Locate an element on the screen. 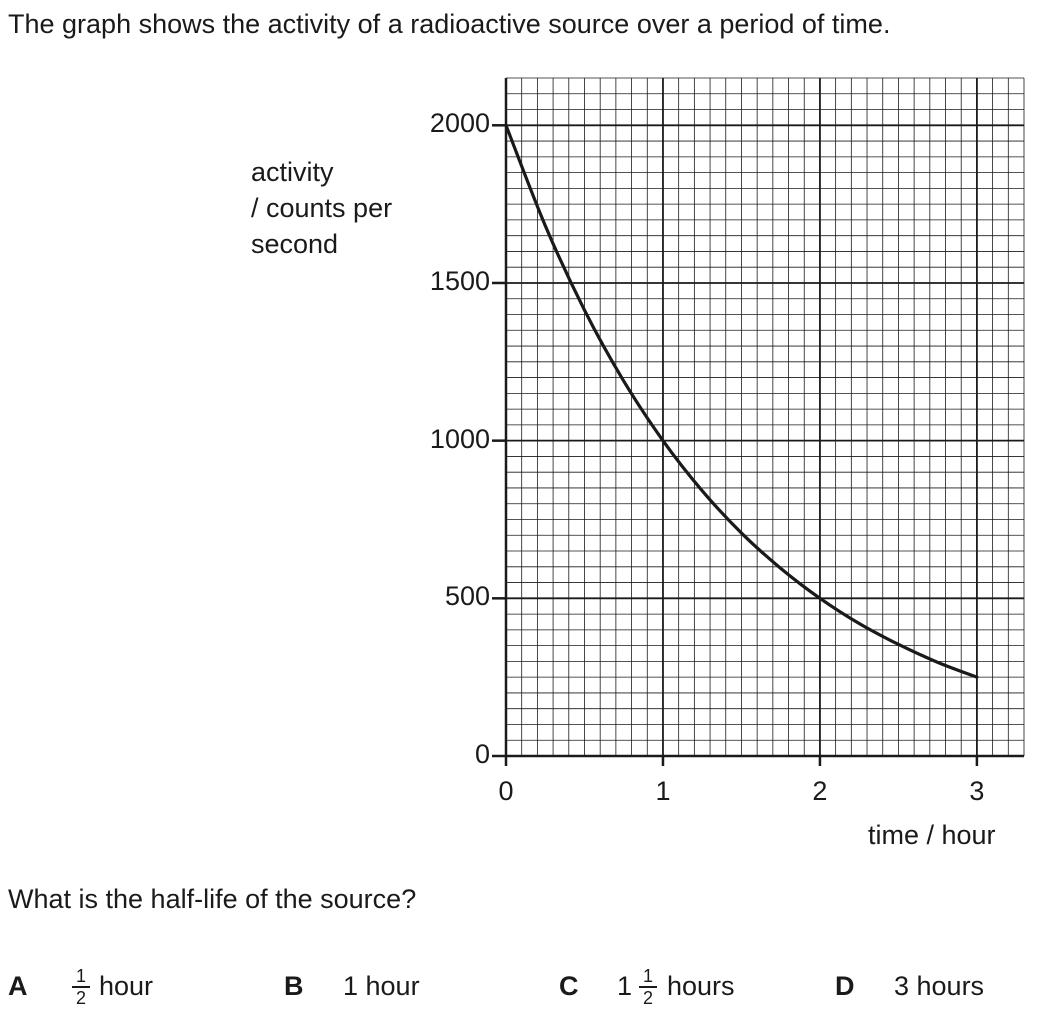 The width and height of the screenshot is (1045, 1024). y-tick-label: 500 is located at coordinates (467, 596).